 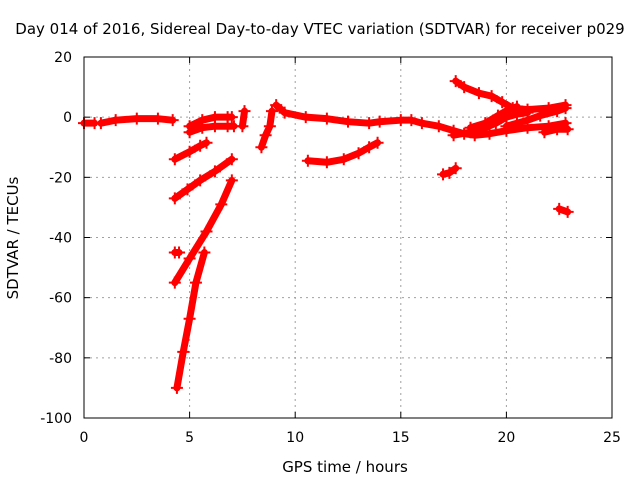 What do you see at coordinates (60, 239) in the screenshot?
I see `y-tick-label: -40` at bounding box center [60, 239].